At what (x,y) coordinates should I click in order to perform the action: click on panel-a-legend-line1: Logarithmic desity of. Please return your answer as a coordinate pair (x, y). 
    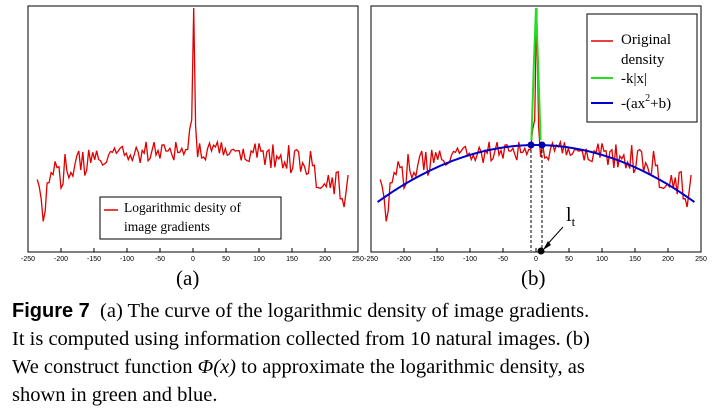
    Looking at the image, I should click on (182, 207).